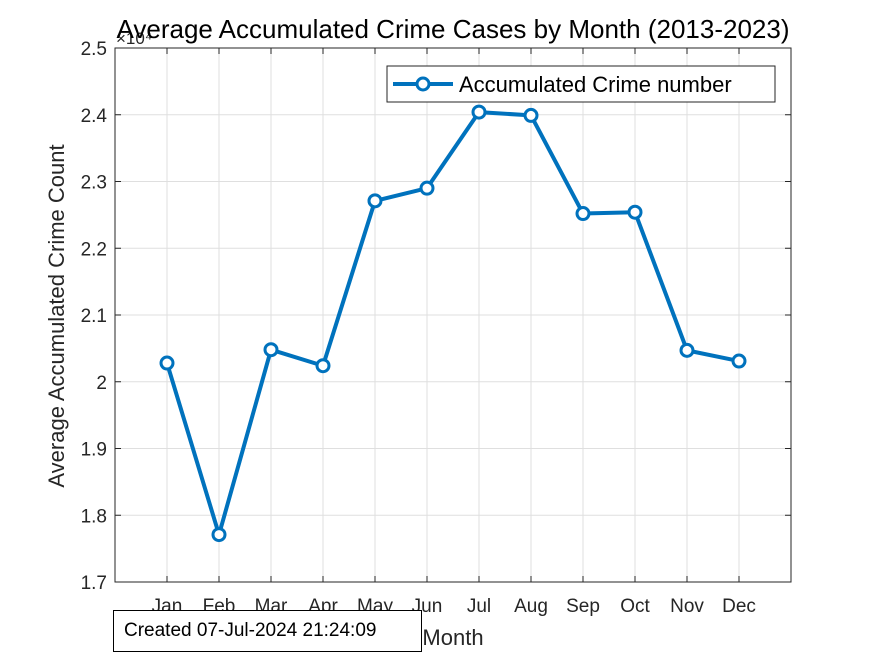 The width and height of the screenshot is (875, 656). What do you see at coordinates (94, 116) in the screenshot?
I see `y-tick-label: 2.4` at bounding box center [94, 116].